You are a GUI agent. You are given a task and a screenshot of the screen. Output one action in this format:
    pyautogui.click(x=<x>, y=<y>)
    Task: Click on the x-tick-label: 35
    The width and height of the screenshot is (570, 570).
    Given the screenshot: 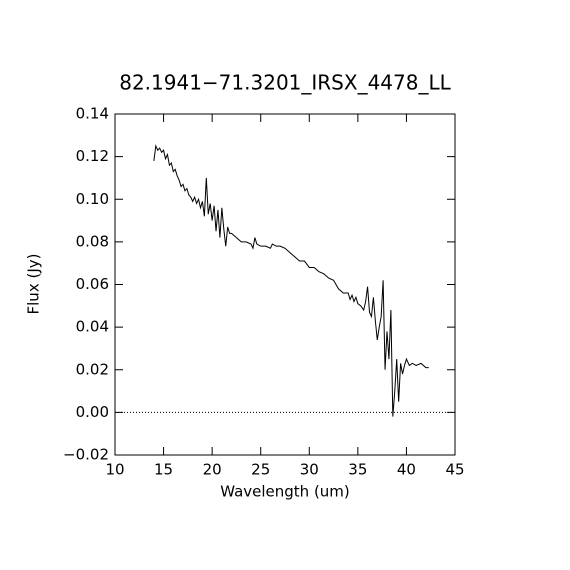 What is the action you would take?
    pyautogui.click(x=357, y=470)
    